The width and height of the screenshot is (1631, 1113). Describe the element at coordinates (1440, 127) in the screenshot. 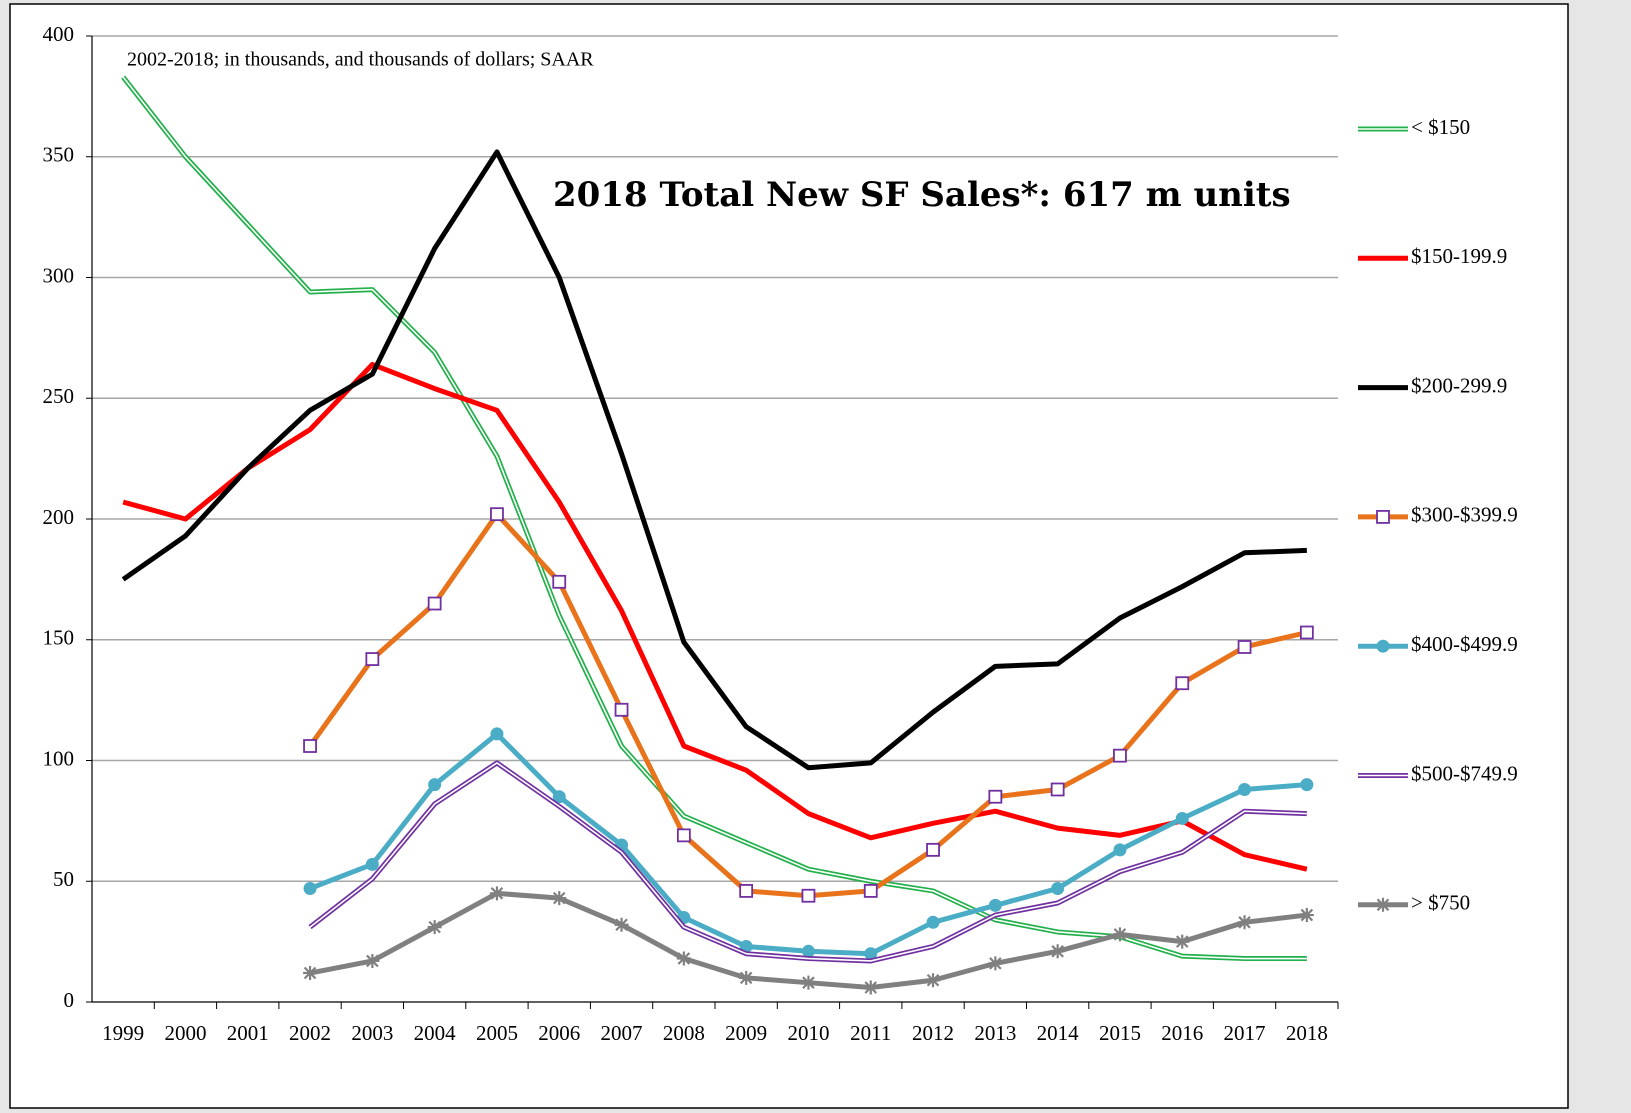

I see `legend-label: < $150` at that location.